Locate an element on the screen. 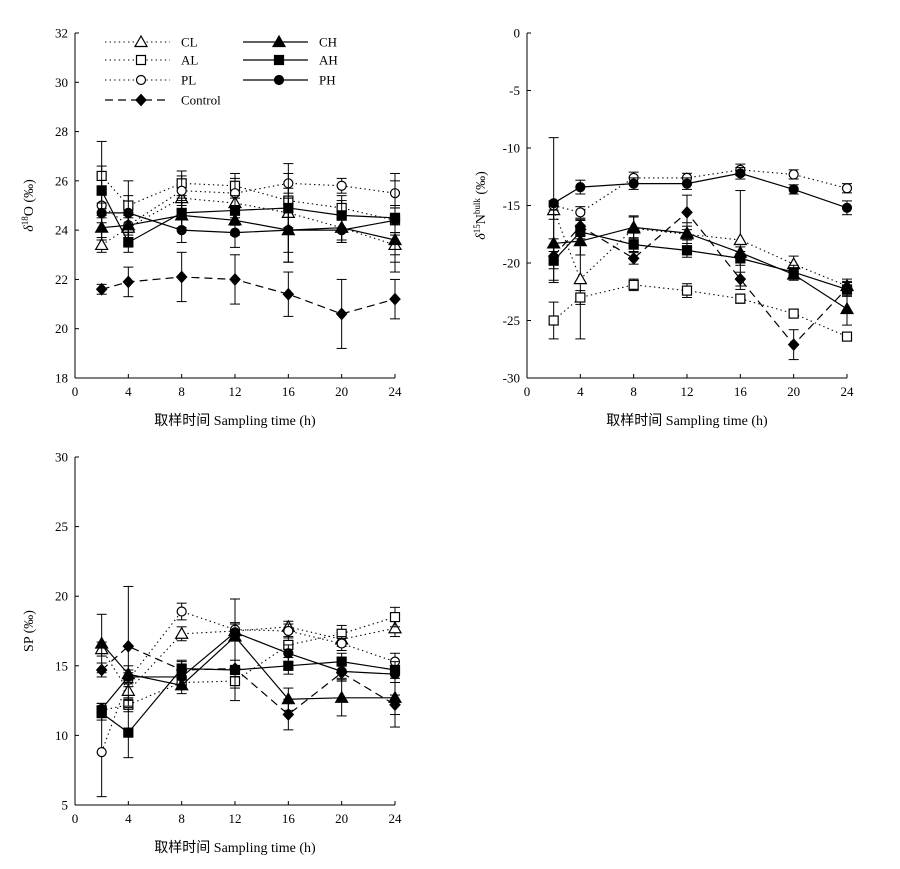 The width and height of the screenshot is (900, 869). legend-label: PL is located at coordinates (188, 80).